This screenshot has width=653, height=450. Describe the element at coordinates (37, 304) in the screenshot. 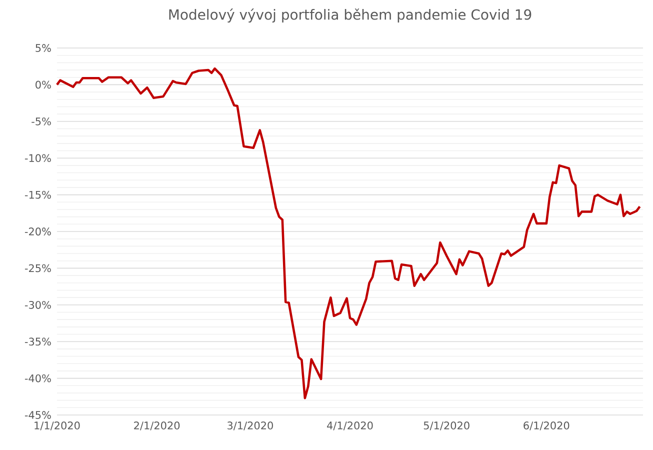

I see `y-tick-label: -30%` at that location.